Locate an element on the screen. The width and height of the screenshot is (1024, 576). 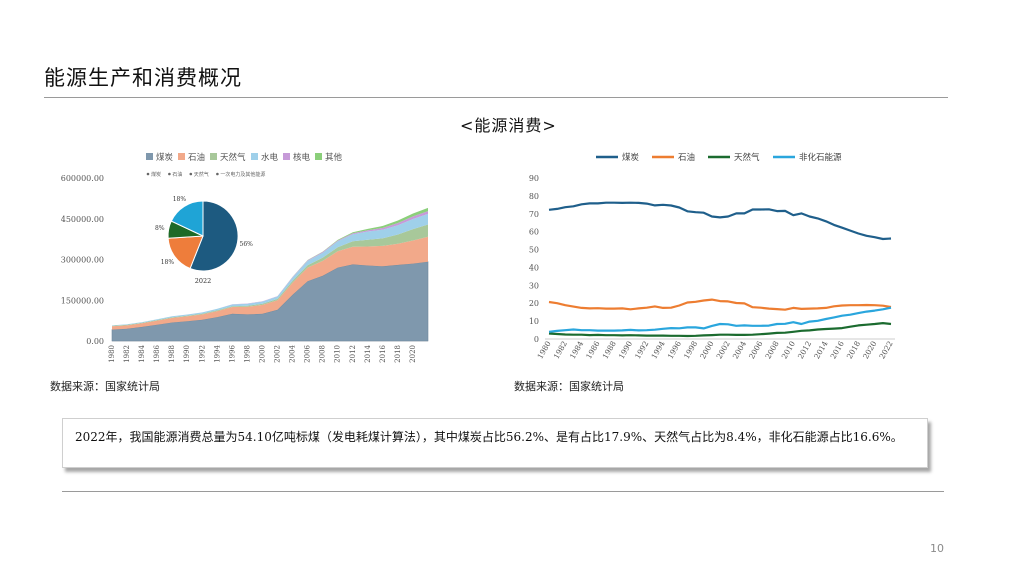
x-tick-label: 1980 is located at coordinates (112, 354).